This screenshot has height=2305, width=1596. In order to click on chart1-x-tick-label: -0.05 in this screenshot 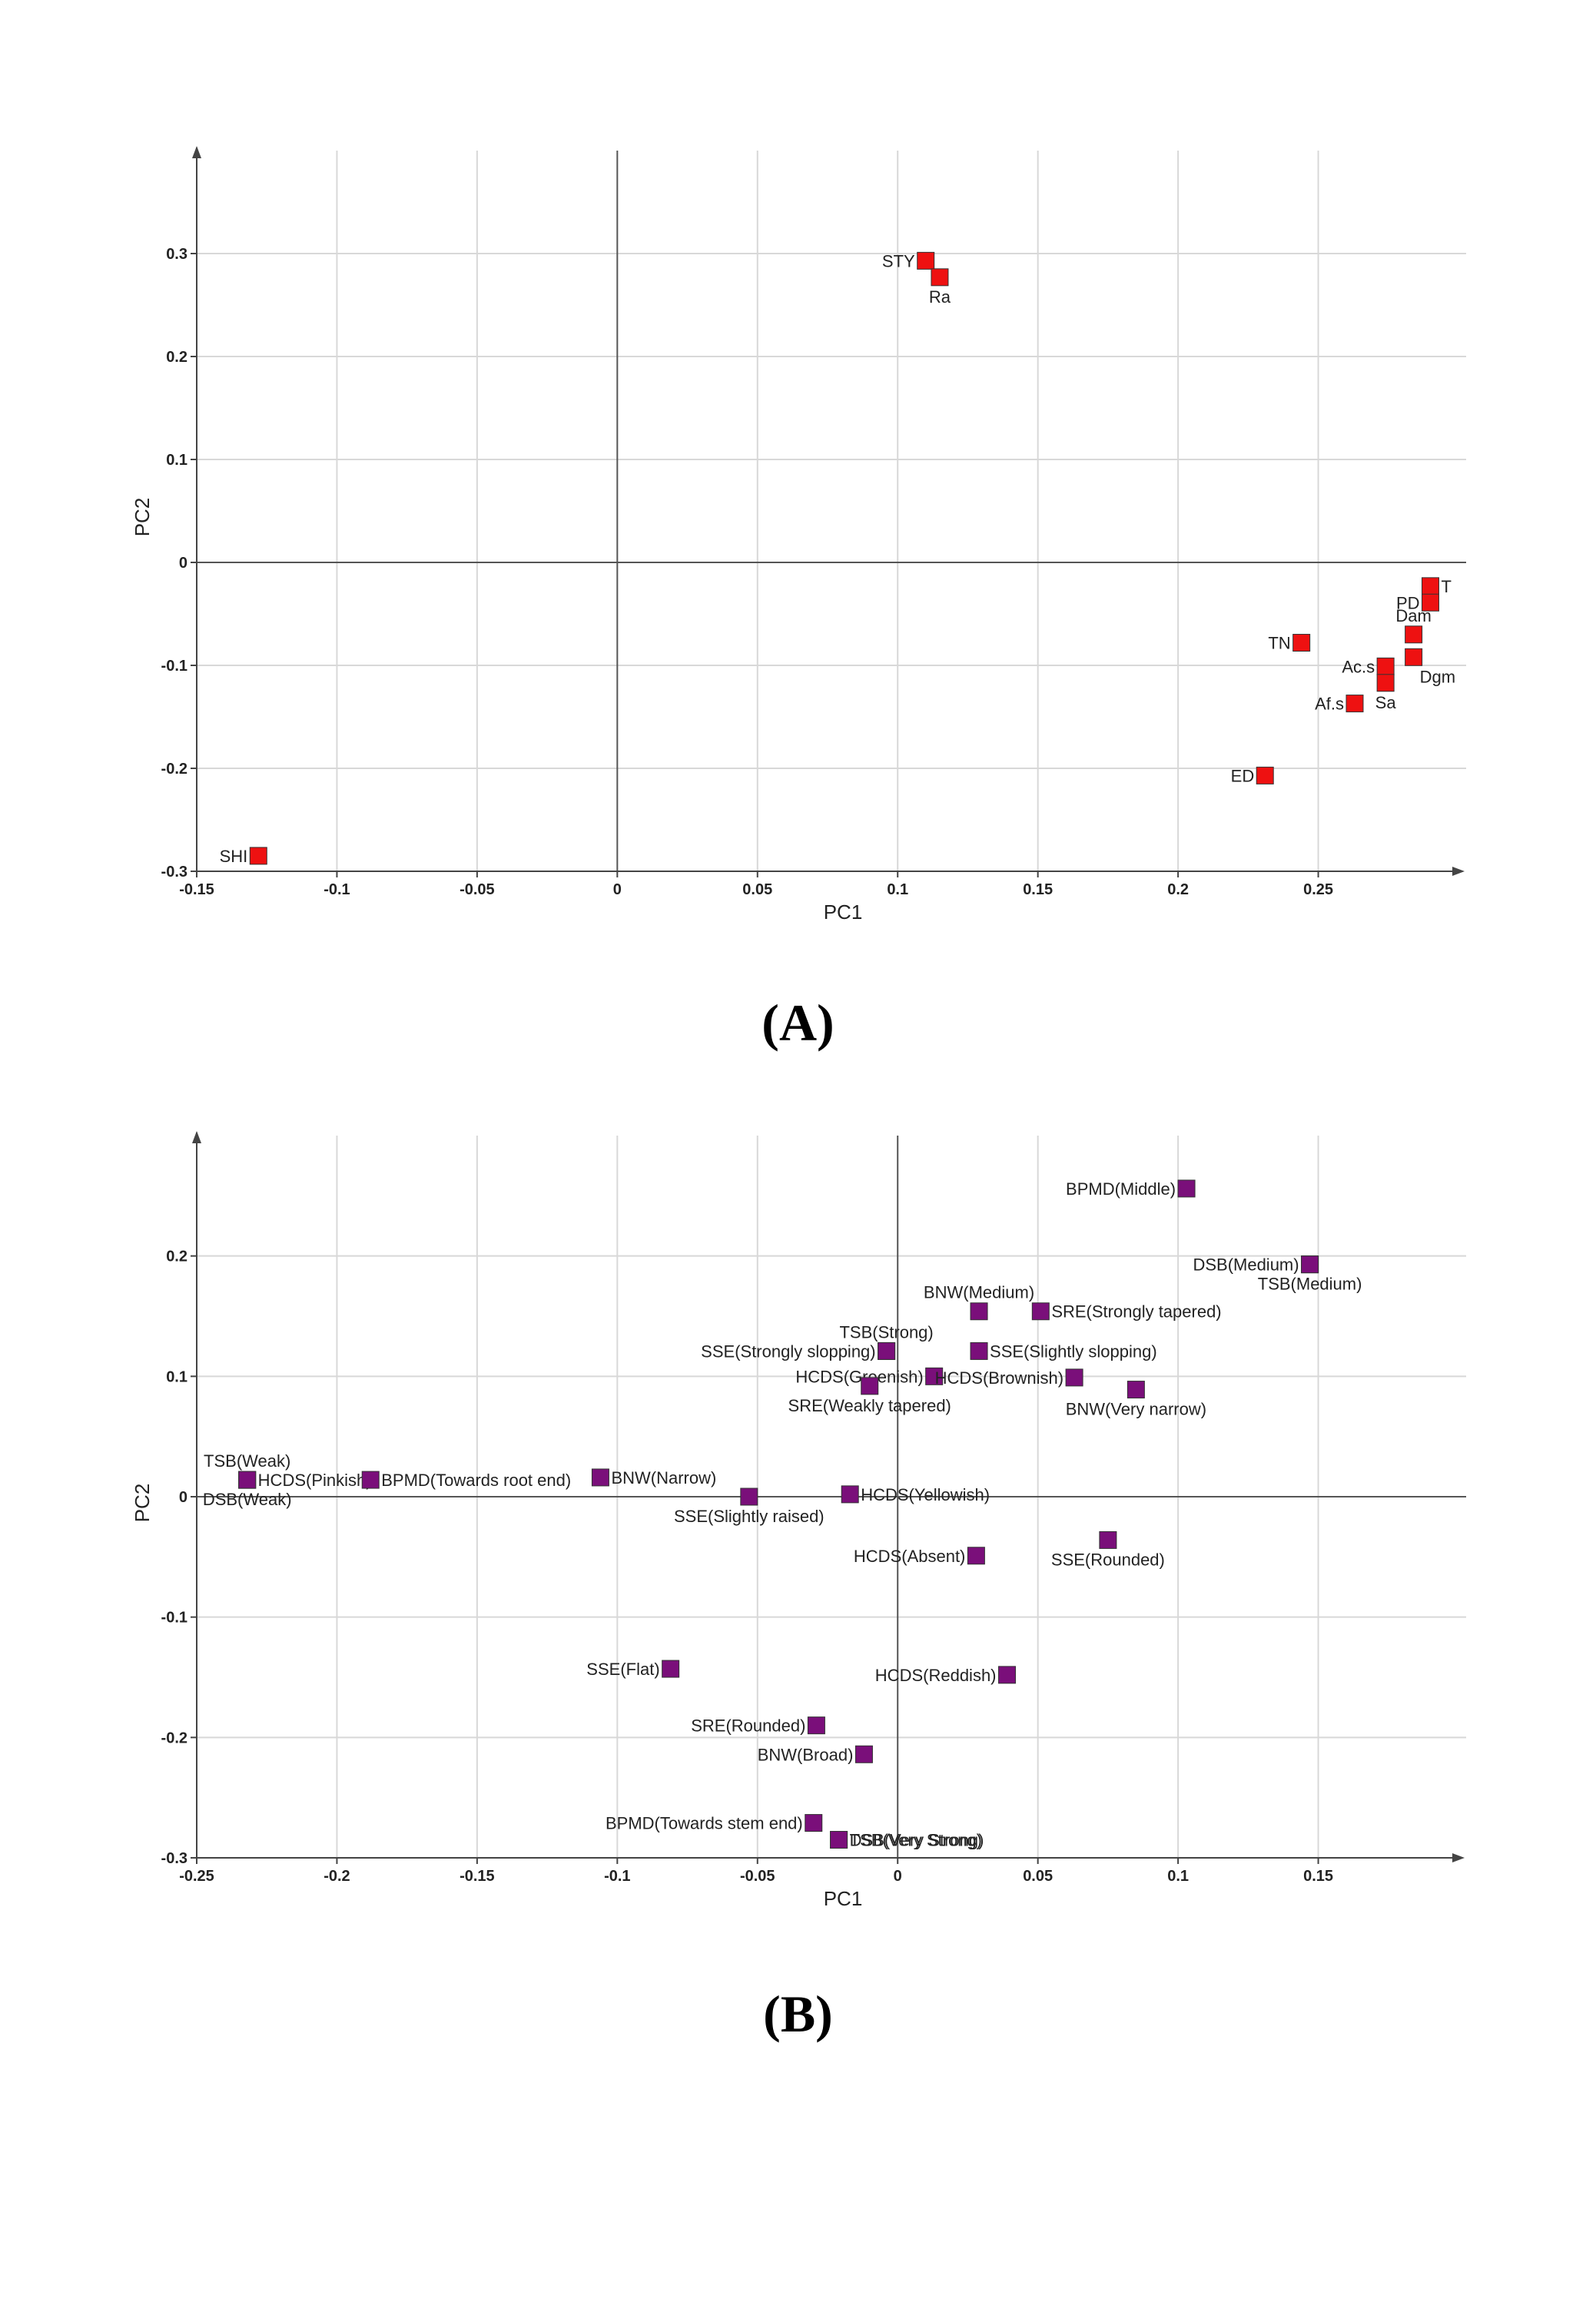, I will do `click(477, 889)`.